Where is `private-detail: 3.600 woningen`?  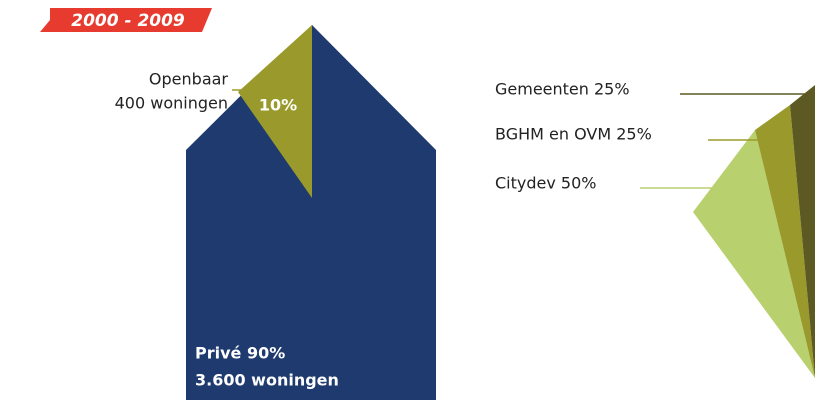 private-detail: 3.600 woningen is located at coordinates (267, 380).